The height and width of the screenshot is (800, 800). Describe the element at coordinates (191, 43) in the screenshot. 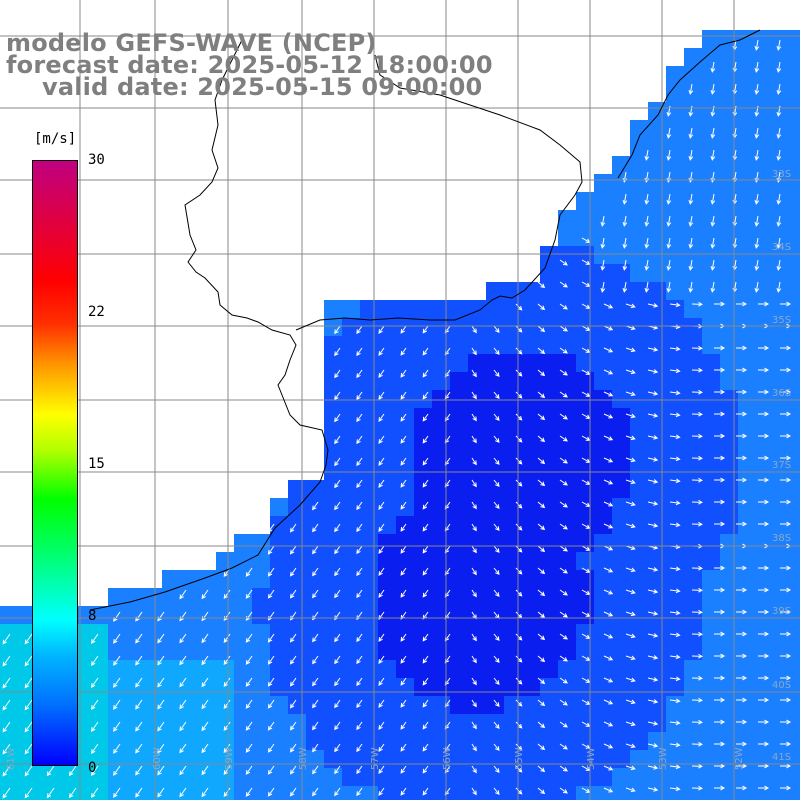

I see `title-model: modelo GEFS-WAVE (NCEP)` at that location.